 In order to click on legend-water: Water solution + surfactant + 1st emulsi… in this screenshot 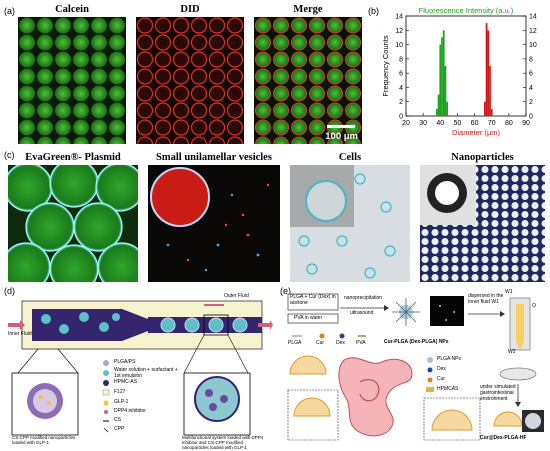, I will do `click(146, 373)`.